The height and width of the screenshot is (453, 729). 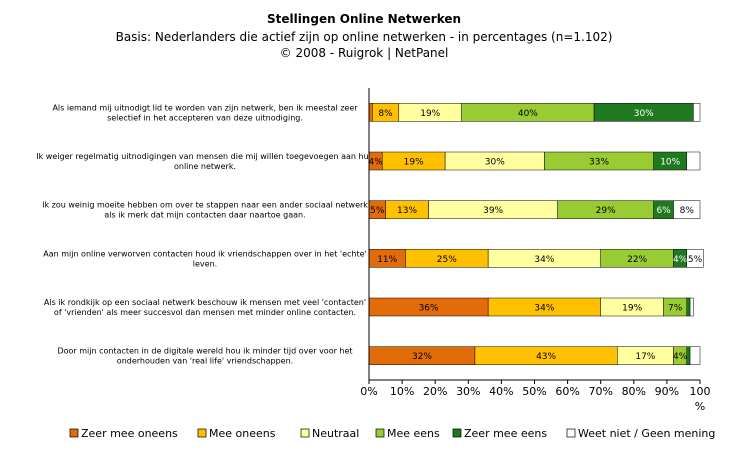 What do you see at coordinates (675, 309) in the screenshot?
I see `data-label: 7%` at bounding box center [675, 309].